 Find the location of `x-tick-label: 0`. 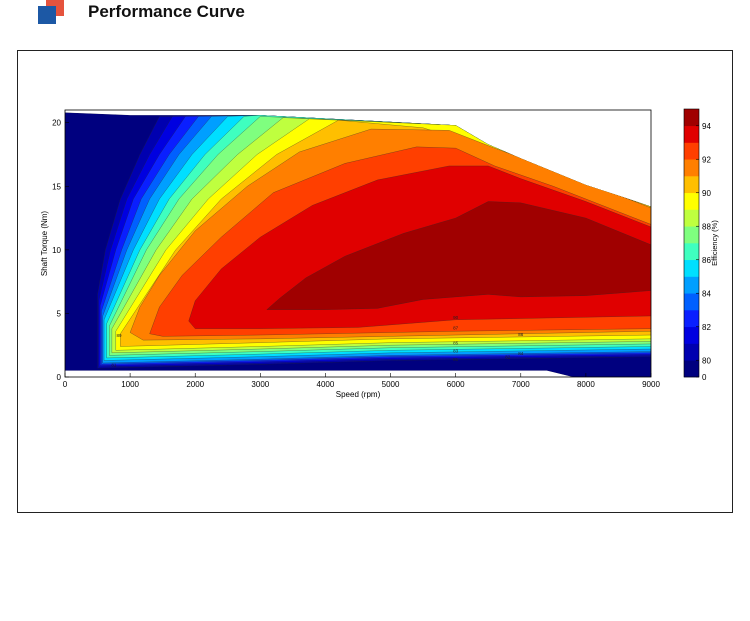

x-tick-label: 0 is located at coordinates (65, 384).